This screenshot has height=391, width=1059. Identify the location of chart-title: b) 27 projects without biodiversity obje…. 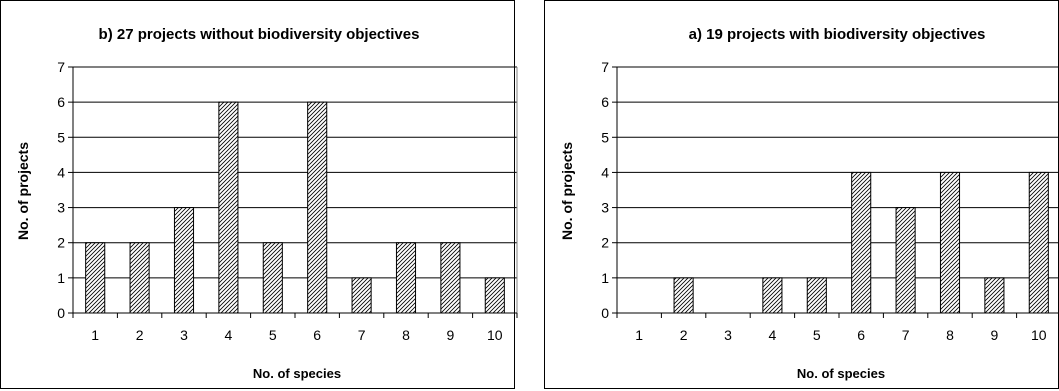
(259, 34).